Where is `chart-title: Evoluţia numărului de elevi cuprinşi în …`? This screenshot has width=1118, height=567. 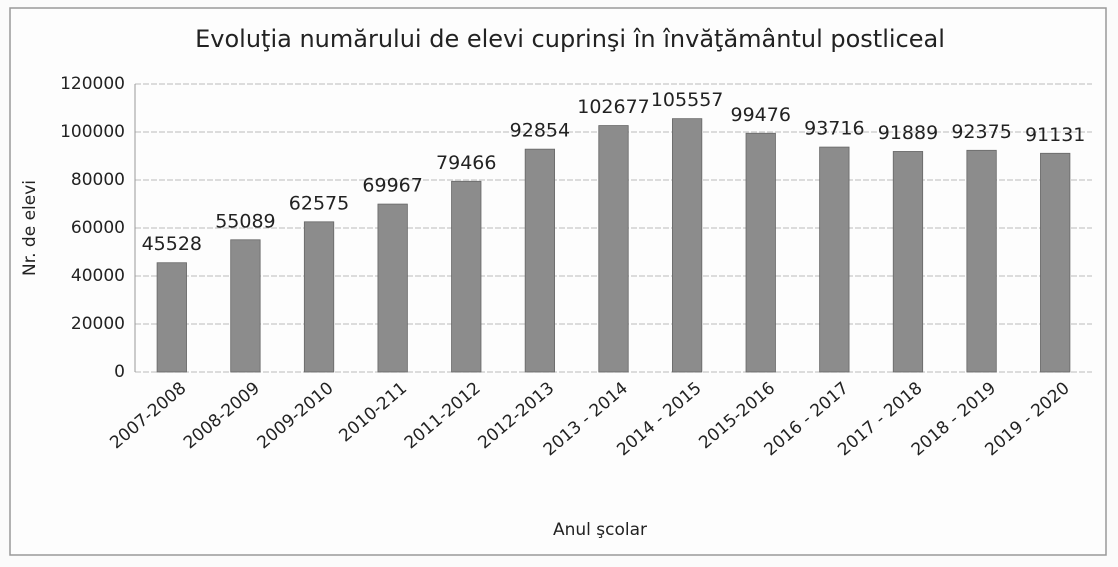 chart-title: Evoluţia numărului de elevi cuprinşi în … is located at coordinates (570, 39).